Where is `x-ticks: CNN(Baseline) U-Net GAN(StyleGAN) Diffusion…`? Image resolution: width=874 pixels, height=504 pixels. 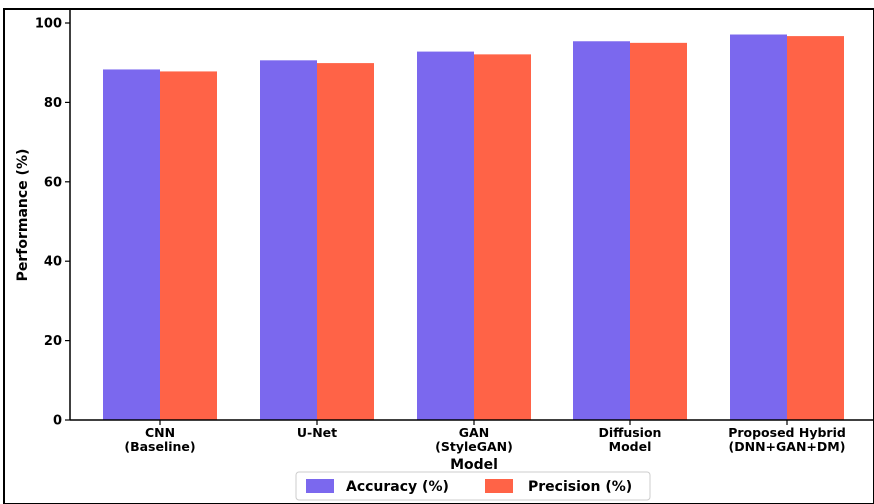 x-ticks: CNN(Baseline) U-Net GAN(StyleGAN) Diffusion… is located at coordinates (485, 437).